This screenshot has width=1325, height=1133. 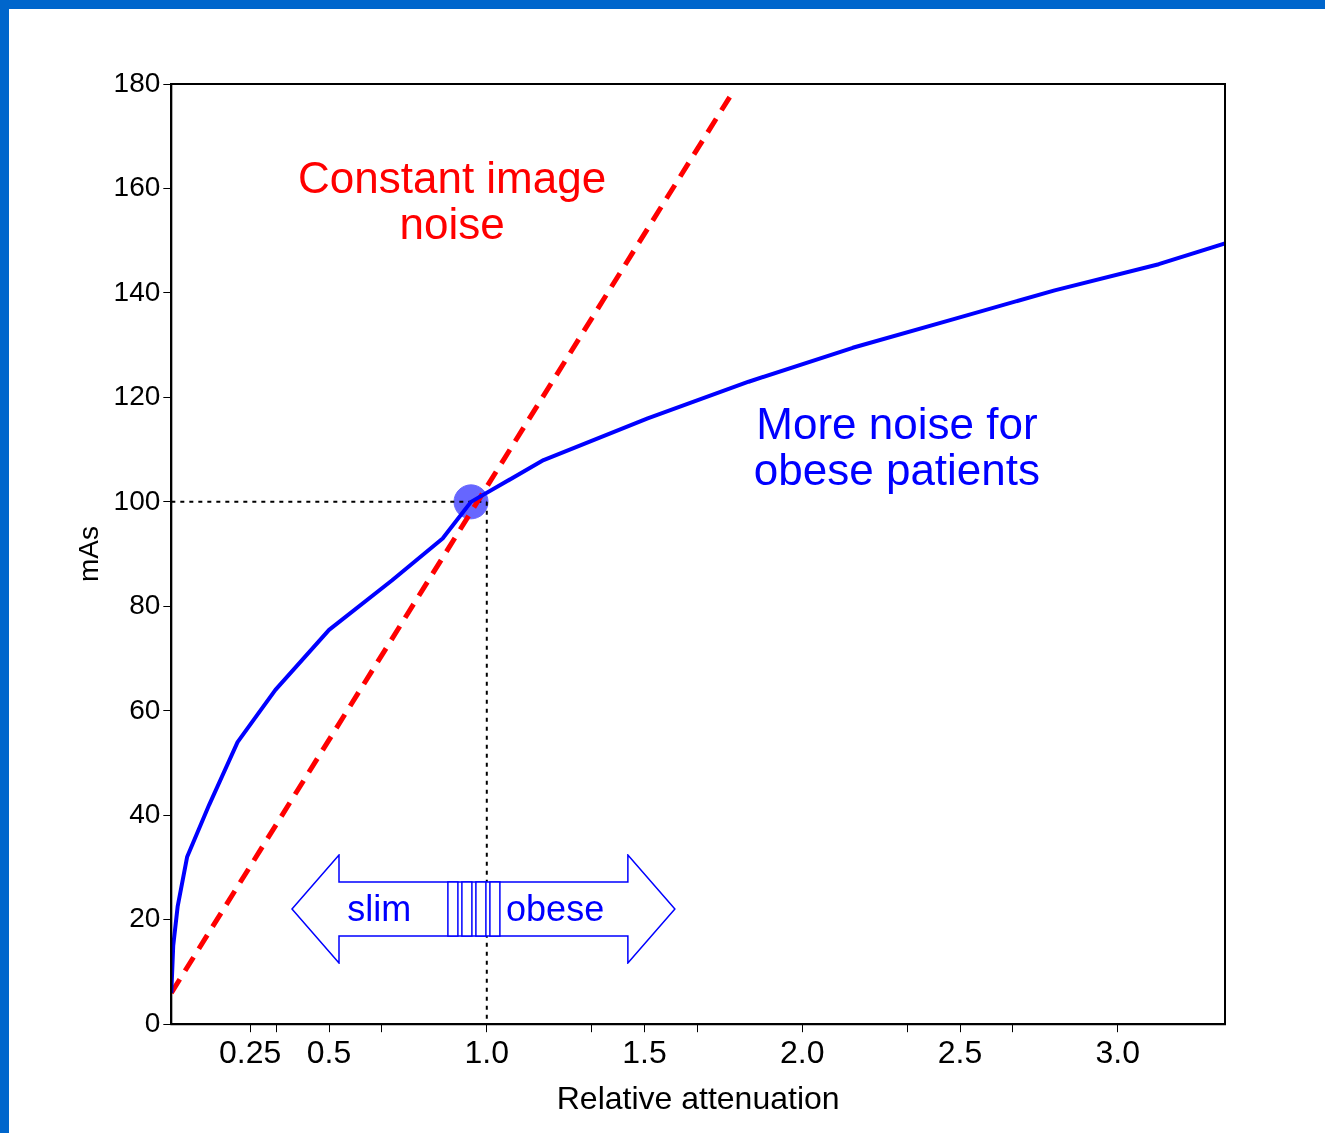 I want to click on y-tick-label: 180, so click(x=137, y=82).